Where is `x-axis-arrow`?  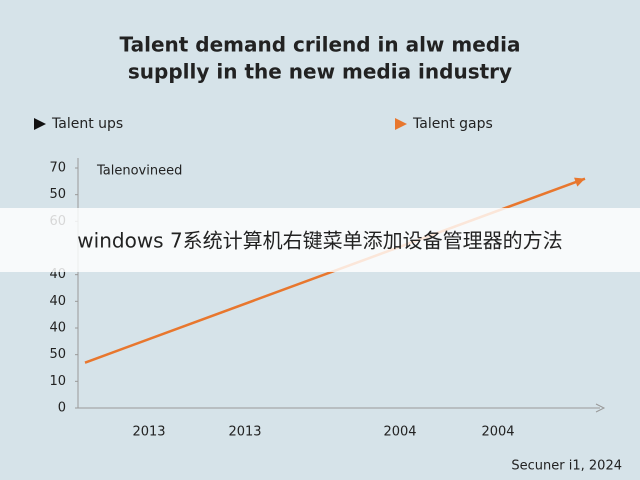
x-axis-arrow is located at coordinates (600, 408).